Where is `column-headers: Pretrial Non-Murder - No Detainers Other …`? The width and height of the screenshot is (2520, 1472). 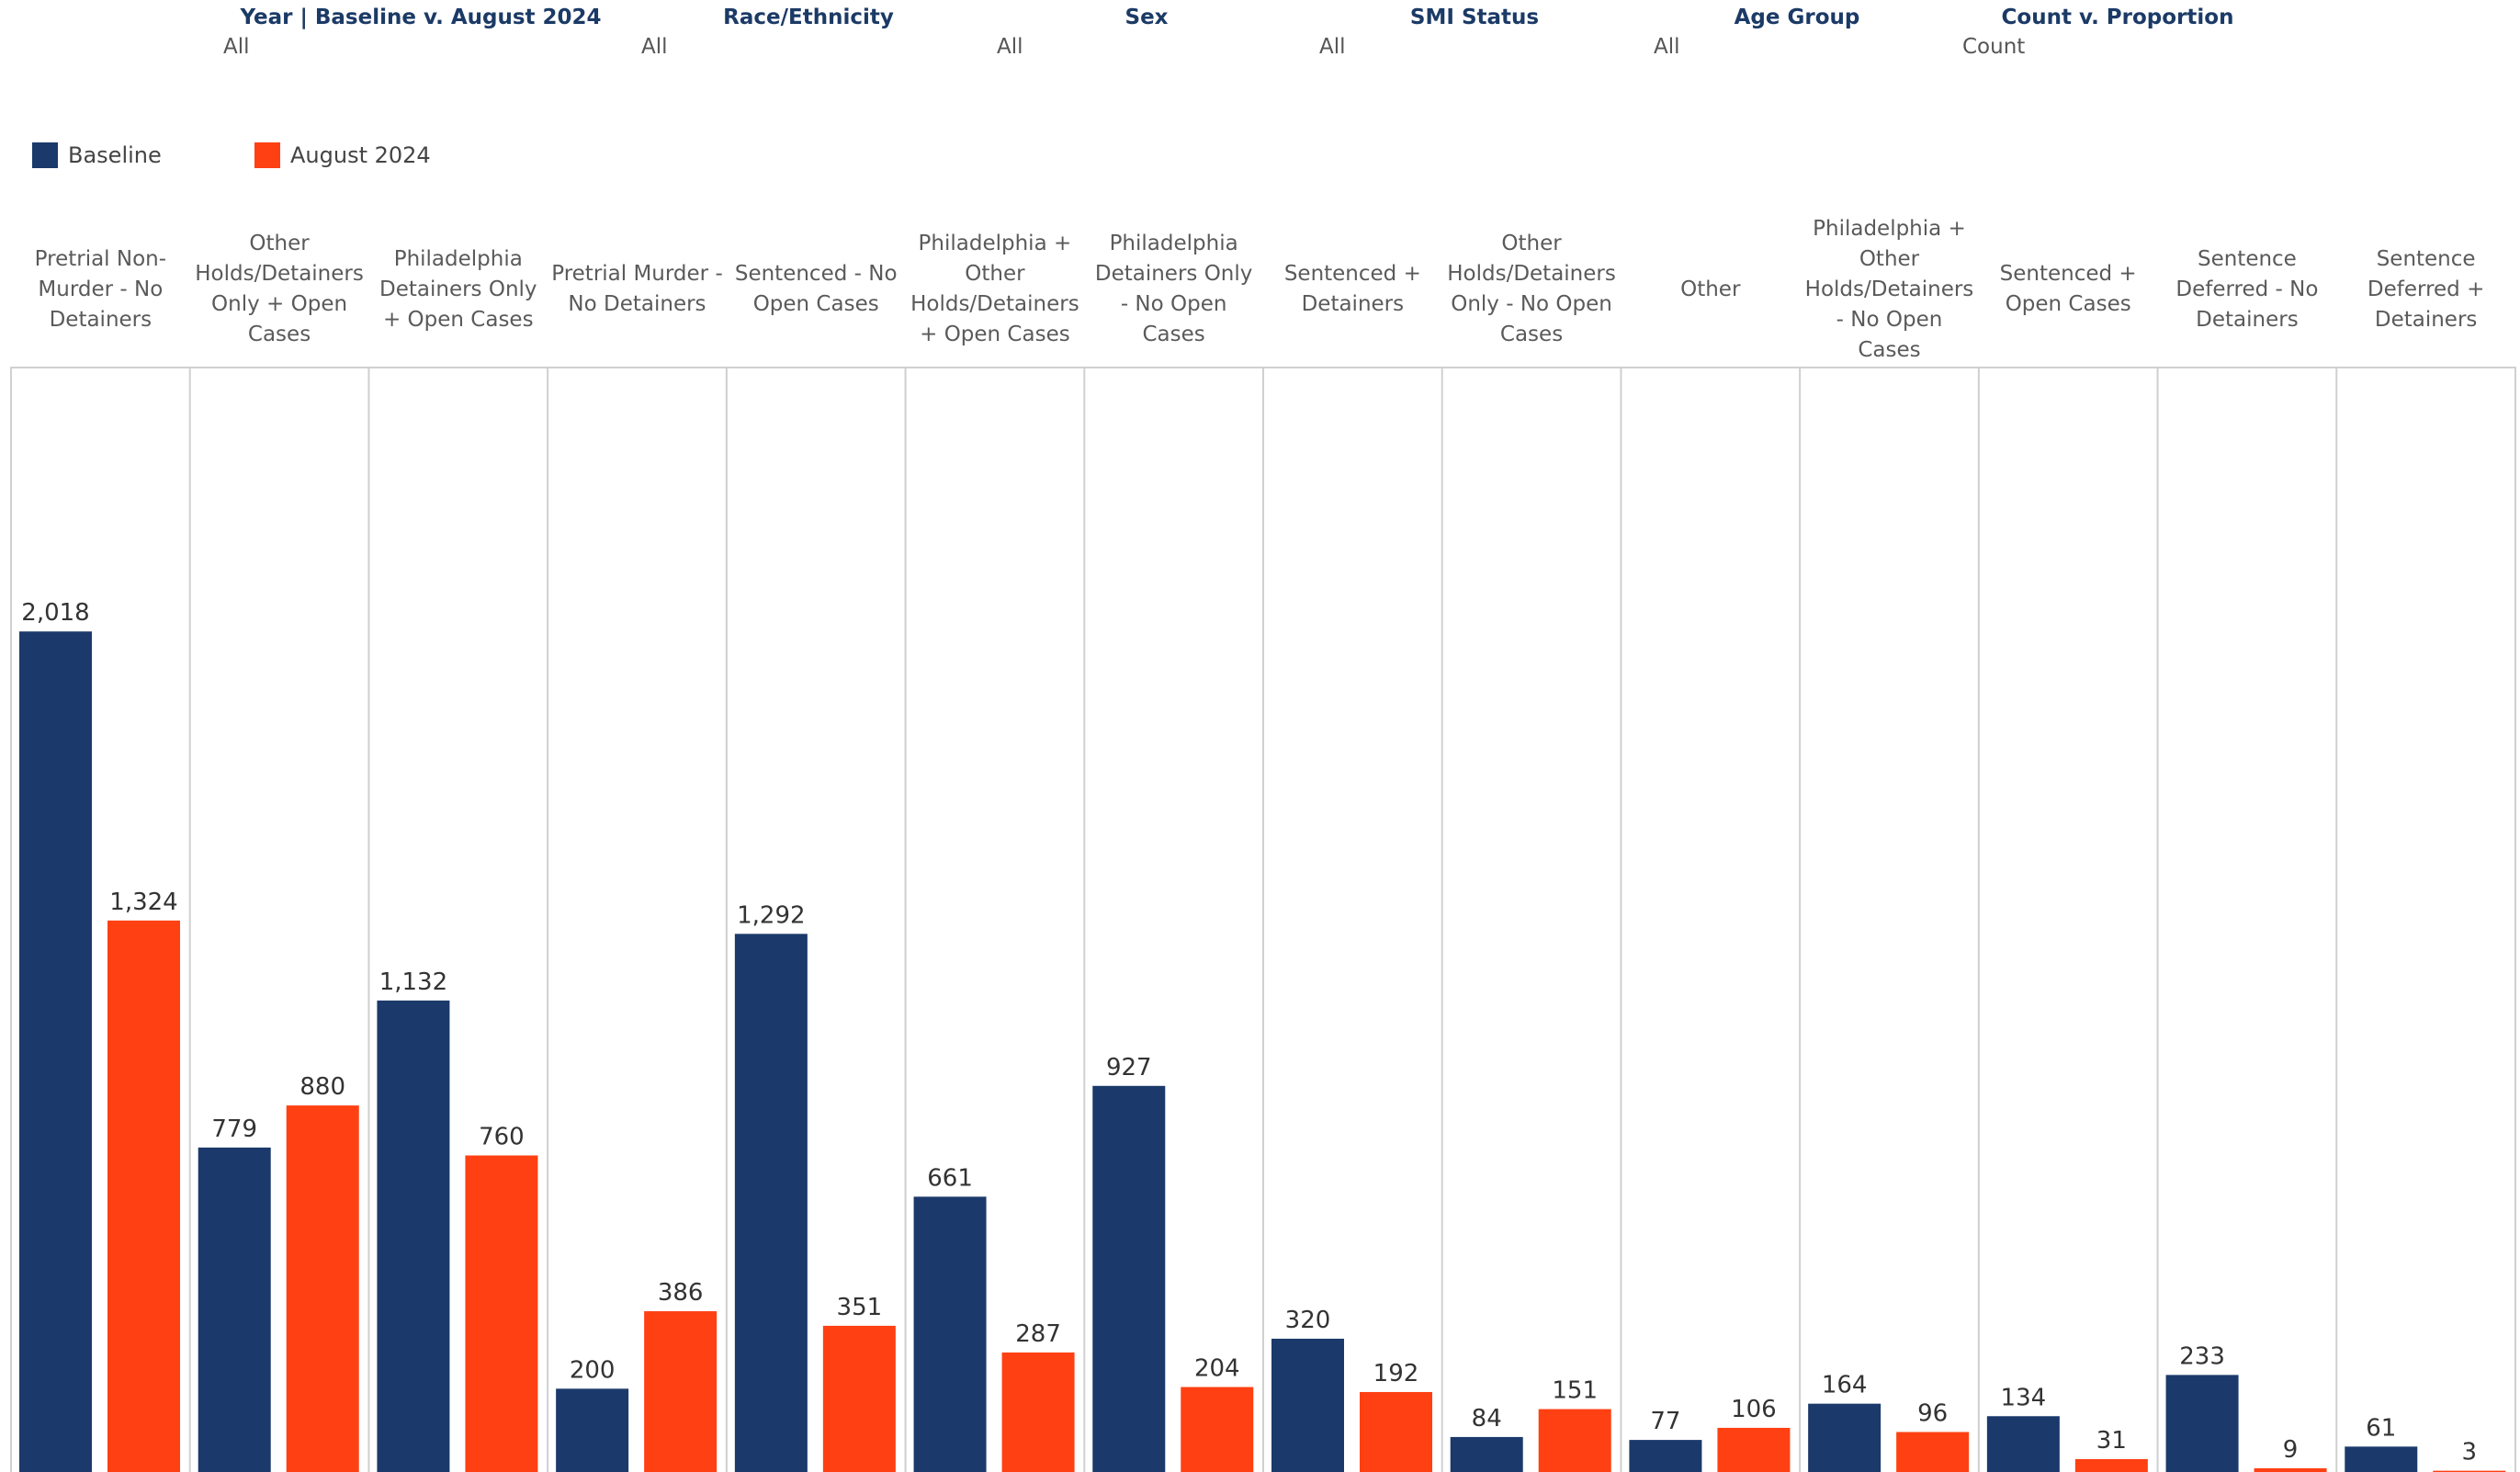
column-headers: Pretrial Non-Murder - No Detainers Other … is located at coordinates (1263, 289).